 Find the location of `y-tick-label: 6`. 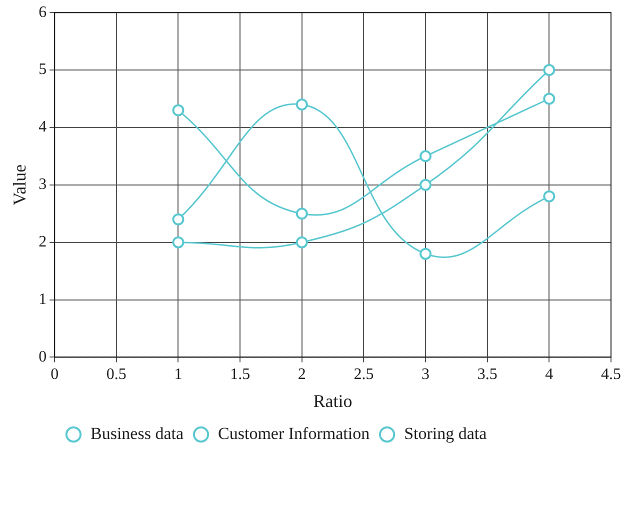

y-tick-label: 6 is located at coordinates (42, 12).